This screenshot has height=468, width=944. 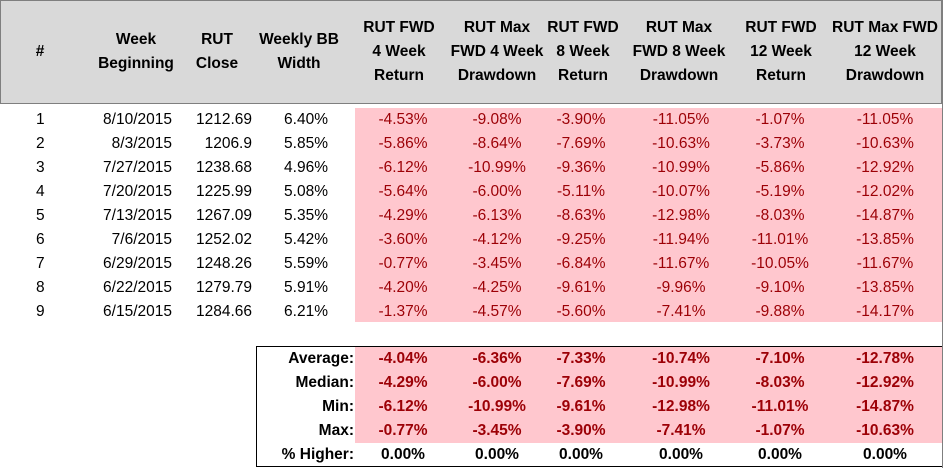 What do you see at coordinates (681, 430) in the screenshot?
I see `summary-value: -7.41%` at bounding box center [681, 430].